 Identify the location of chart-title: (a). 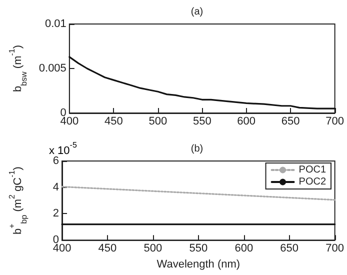
(197, 12).